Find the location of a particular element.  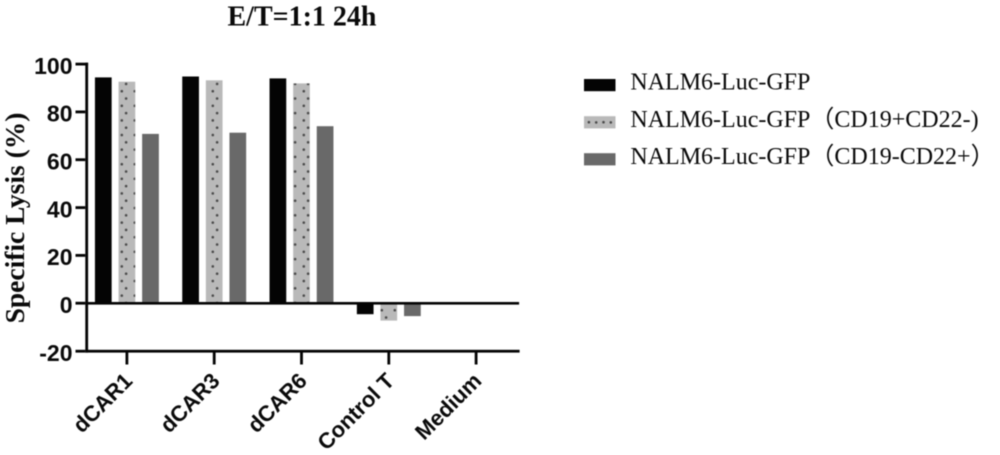

svg-text: NALM6-Luc-GFP（CD19-CD22+） is located at coordinates (812, 157).